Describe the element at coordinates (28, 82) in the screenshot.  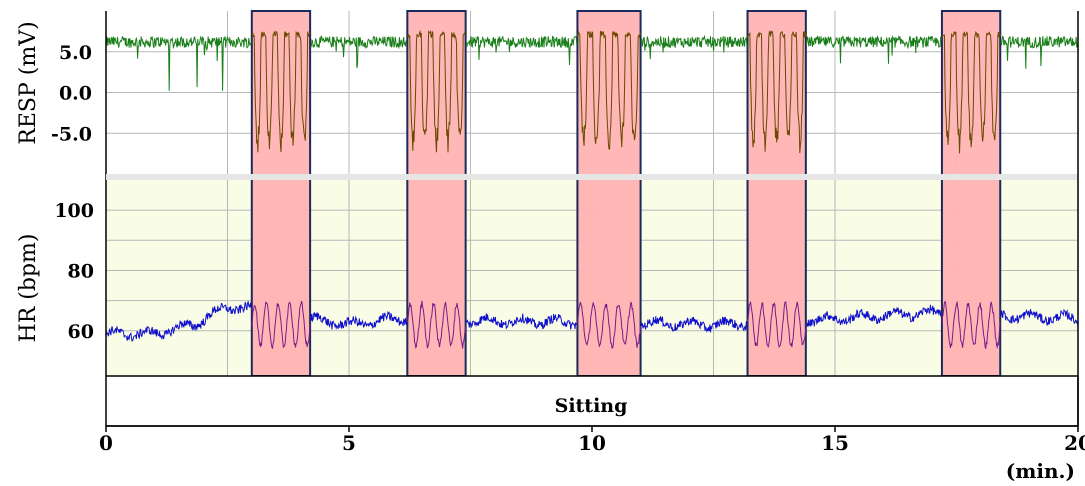
I see `resp-axis-label: RESP (mV)` at that location.